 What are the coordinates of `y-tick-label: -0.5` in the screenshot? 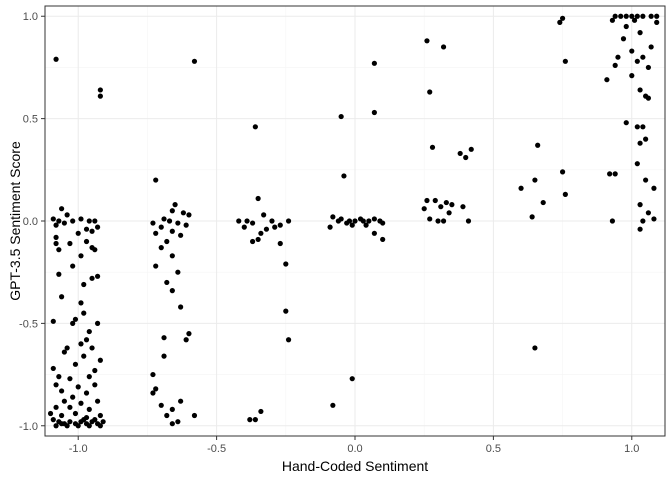 It's located at (28, 324).